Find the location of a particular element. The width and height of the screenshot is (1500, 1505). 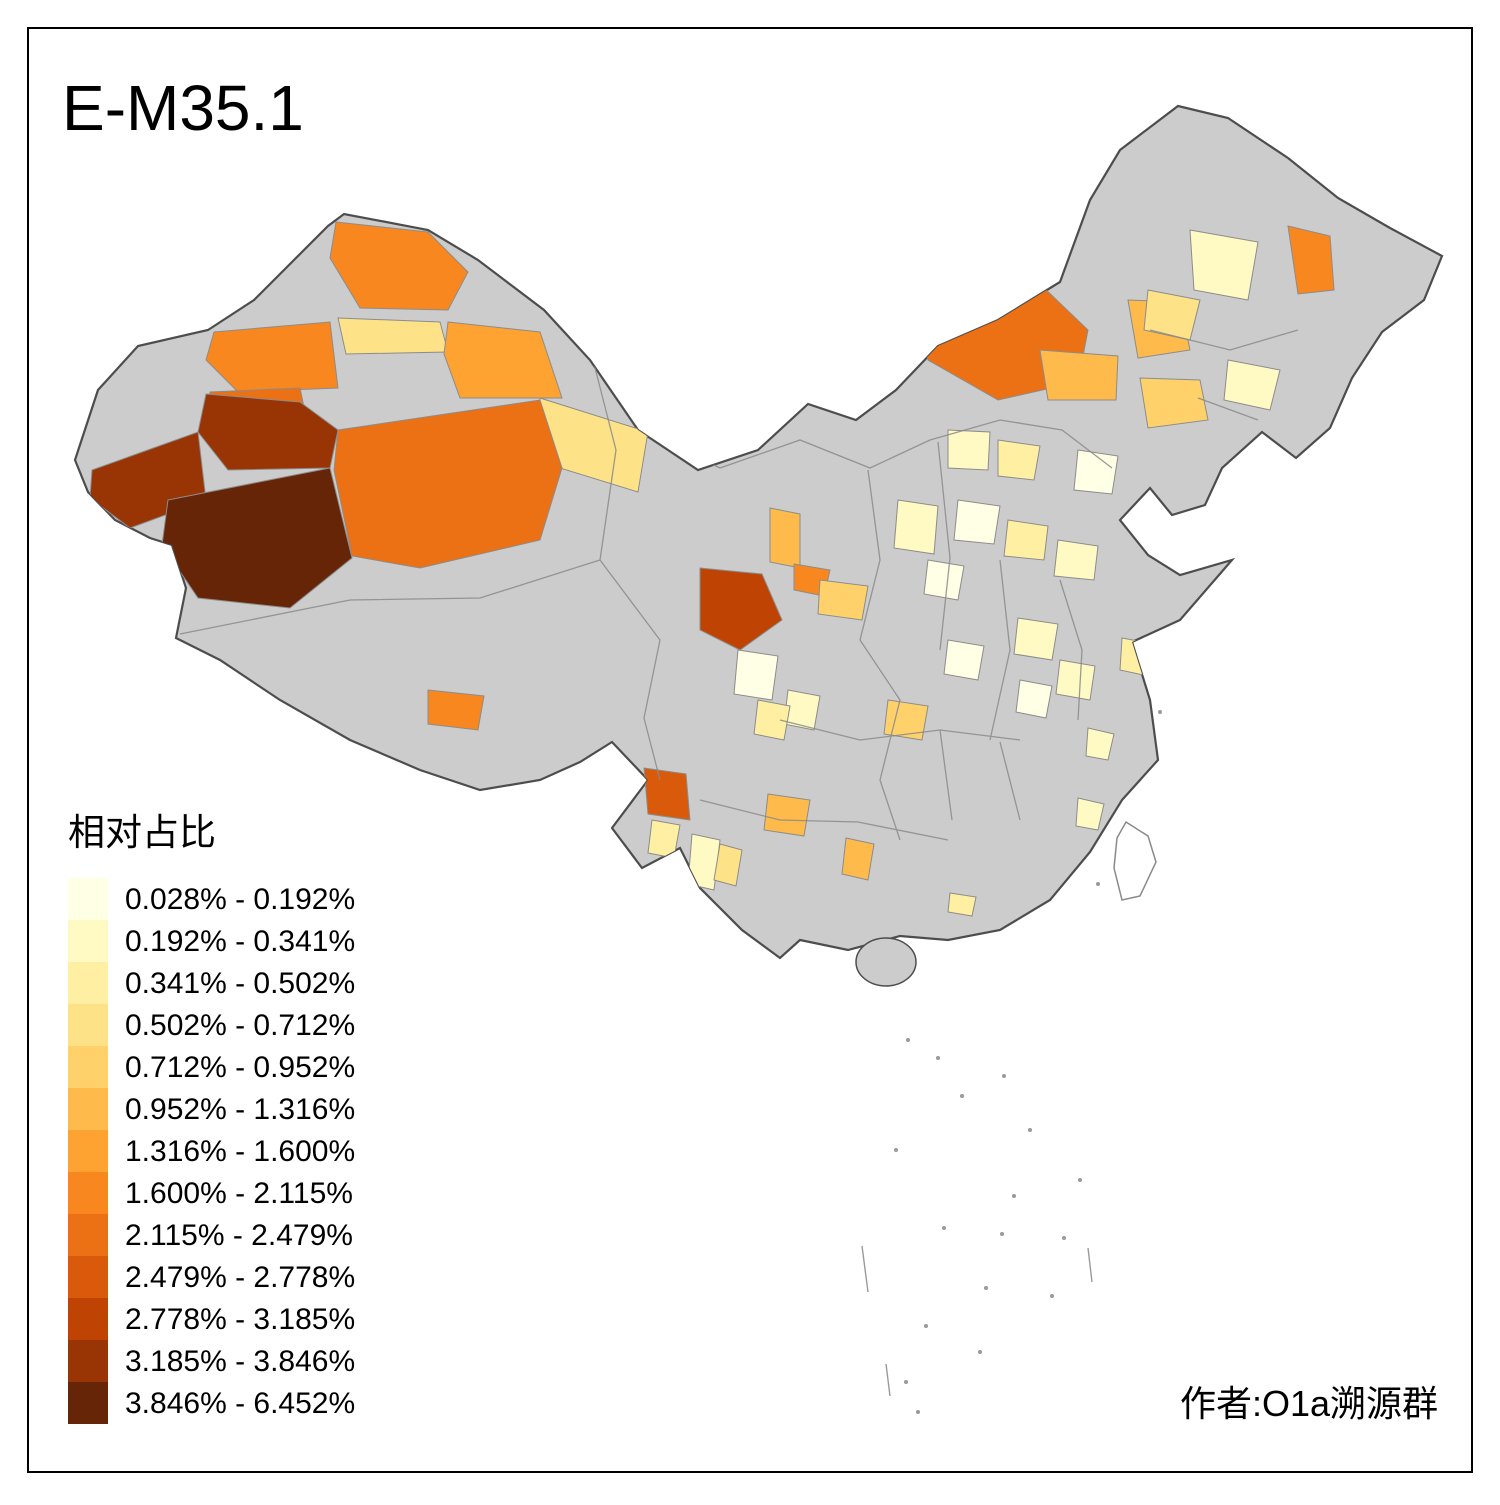

region-chongqing is located at coordinates (906, 720).